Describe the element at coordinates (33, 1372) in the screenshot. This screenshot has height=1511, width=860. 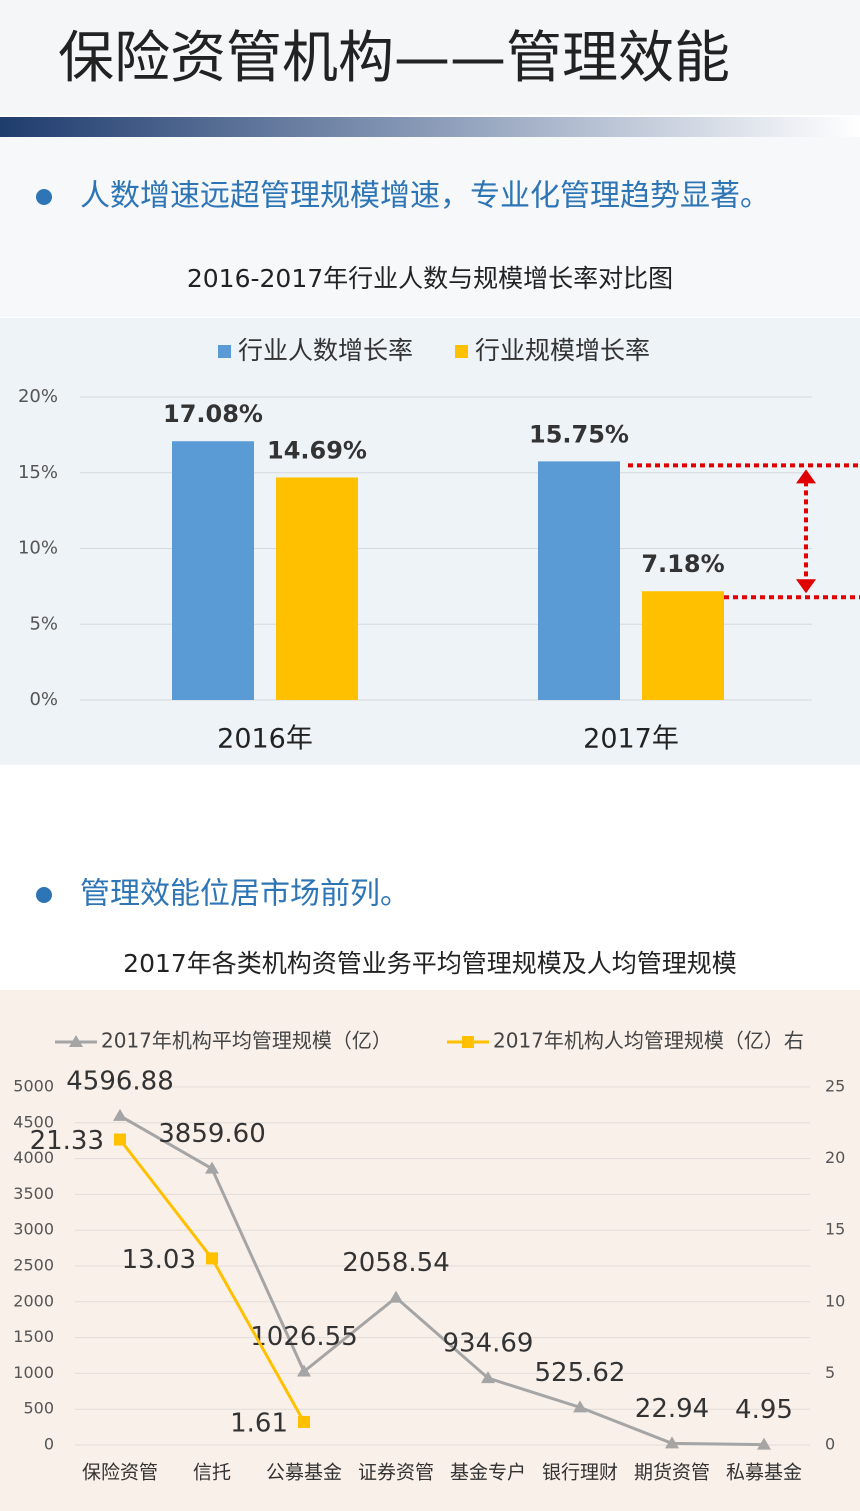
I see `y-tick-label: 1000` at that location.